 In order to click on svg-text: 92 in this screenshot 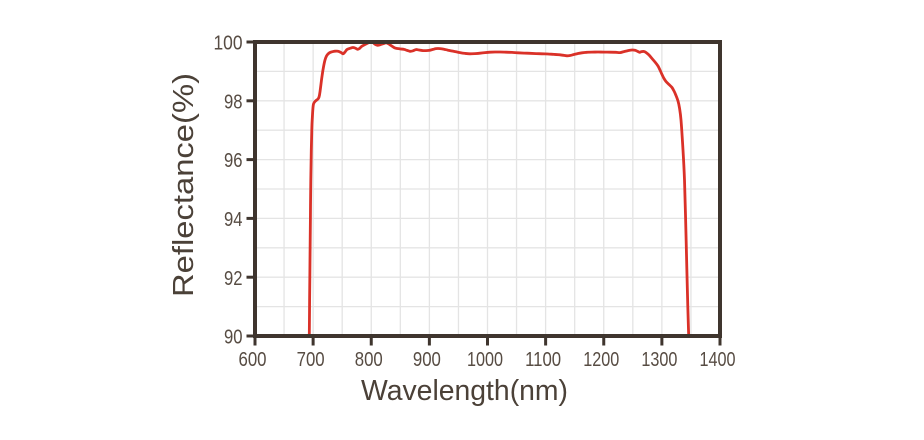, I will do `click(233, 279)`.